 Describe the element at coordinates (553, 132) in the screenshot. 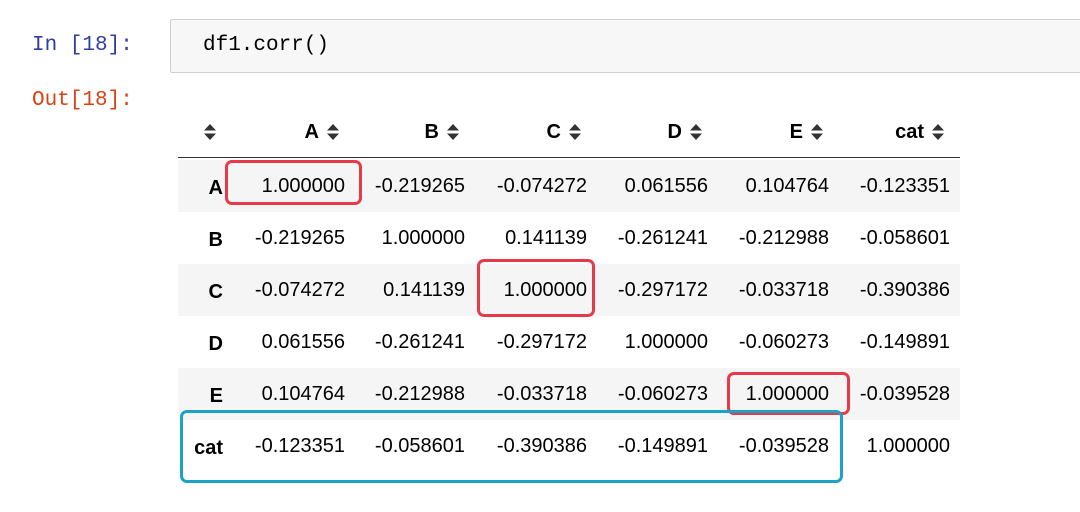

I see `column-header: C` at that location.